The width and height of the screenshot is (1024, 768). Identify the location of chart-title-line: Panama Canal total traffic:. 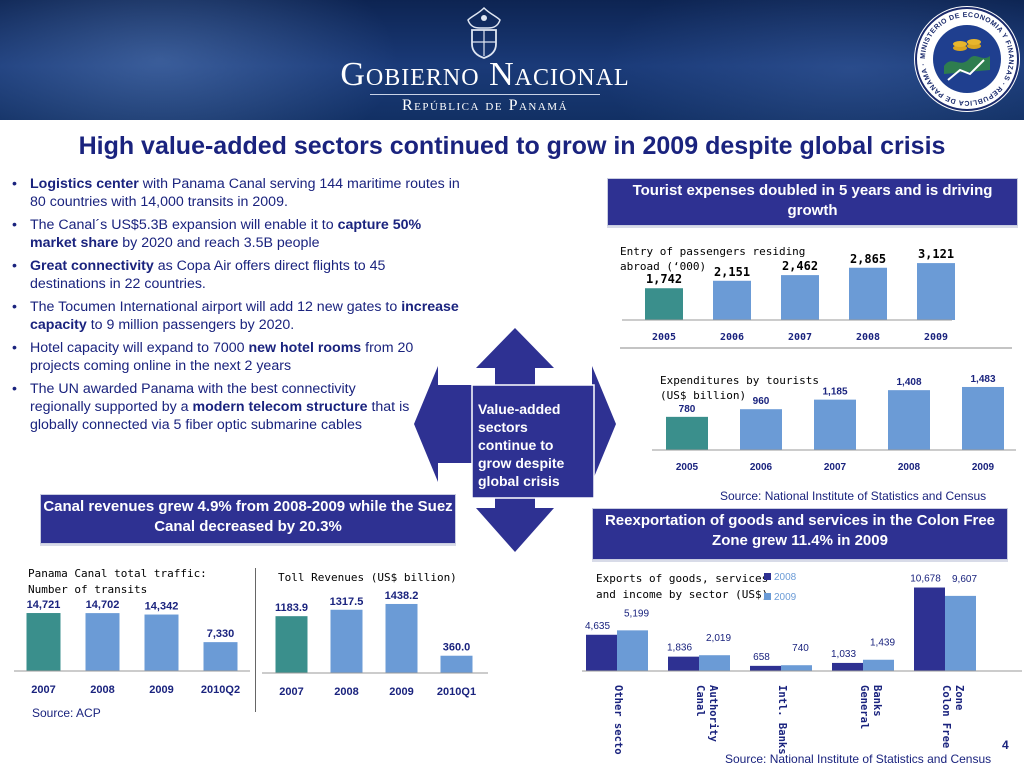
(117, 573).